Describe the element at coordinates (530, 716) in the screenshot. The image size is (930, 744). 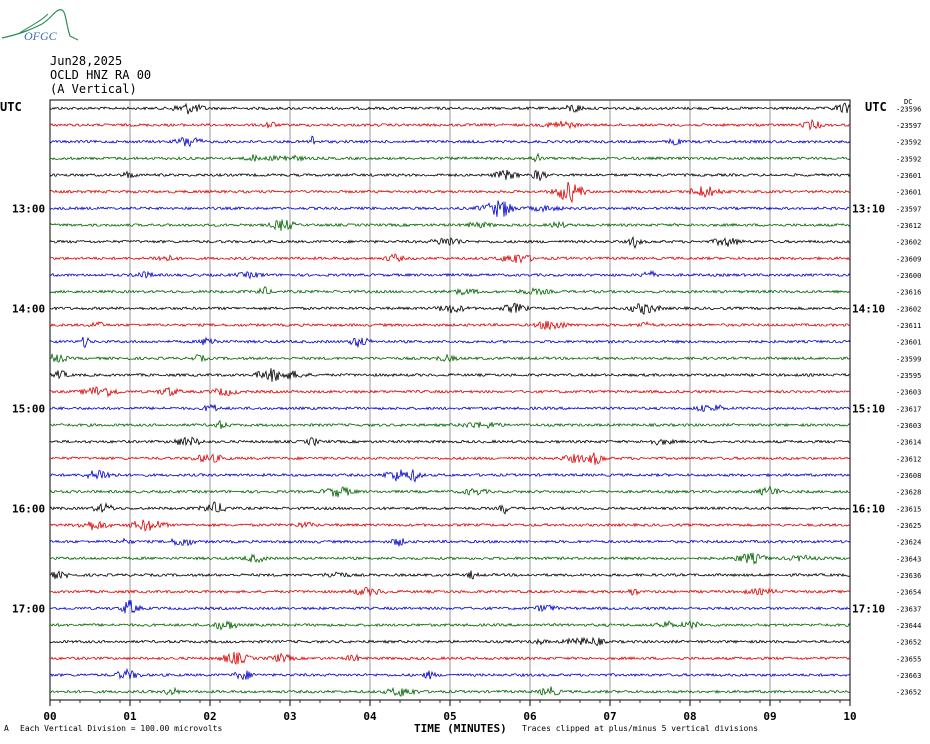
I see `x-tick-label: 06` at that location.